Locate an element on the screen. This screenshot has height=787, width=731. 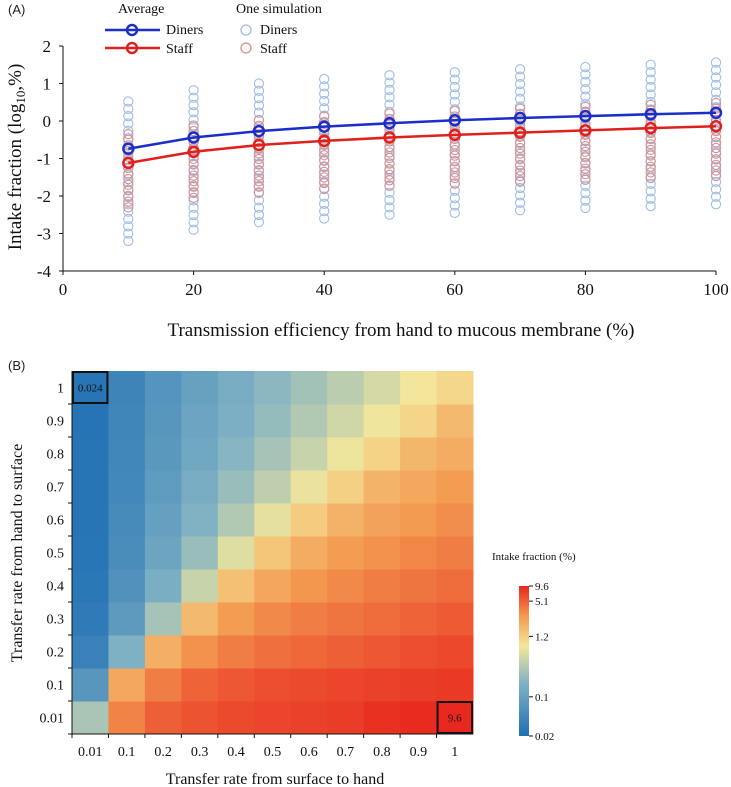
colorbar-tick-label: 9.6 is located at coordinates (542, 587).